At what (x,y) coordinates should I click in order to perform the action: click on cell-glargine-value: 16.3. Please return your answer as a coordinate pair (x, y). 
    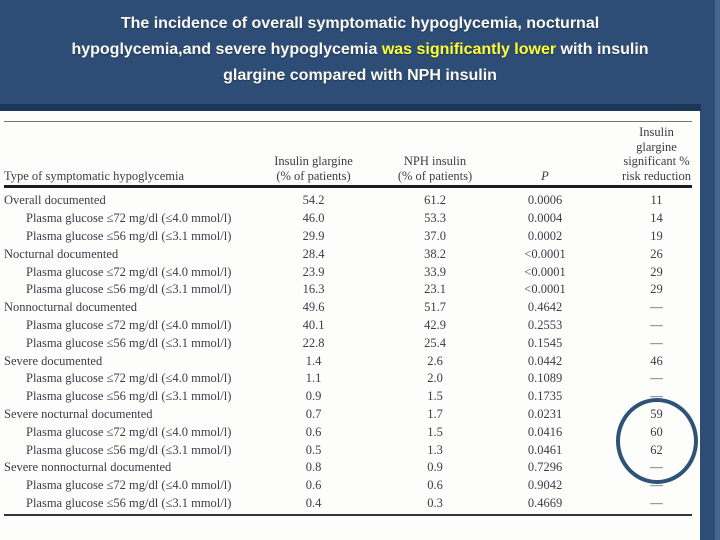
    Looking at the image, I should click on (313, 289).